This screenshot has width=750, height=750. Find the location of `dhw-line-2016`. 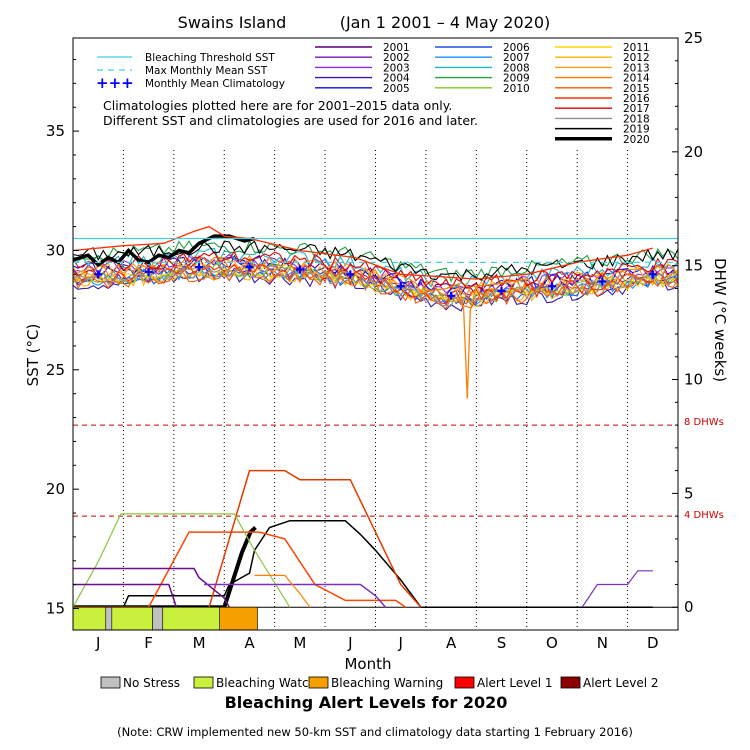

dhw-line-2016 is located at coordinates (315, 538).